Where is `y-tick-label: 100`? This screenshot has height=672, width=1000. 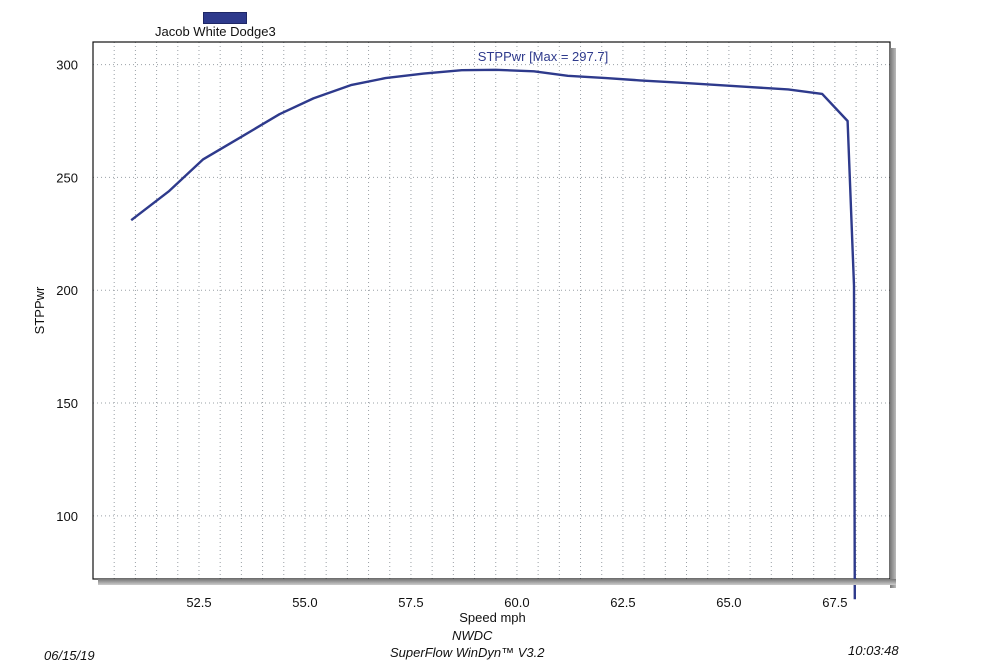 y-tick-label: 100 is located at coordinates (67, 516).